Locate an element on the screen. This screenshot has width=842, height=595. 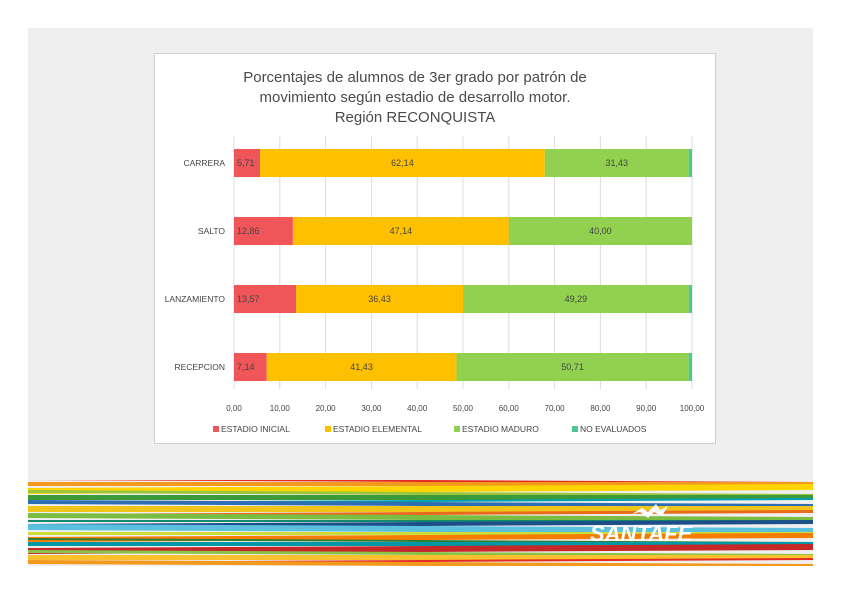
data-label-0-0: 5,71 is located at coordinates (246, 163).